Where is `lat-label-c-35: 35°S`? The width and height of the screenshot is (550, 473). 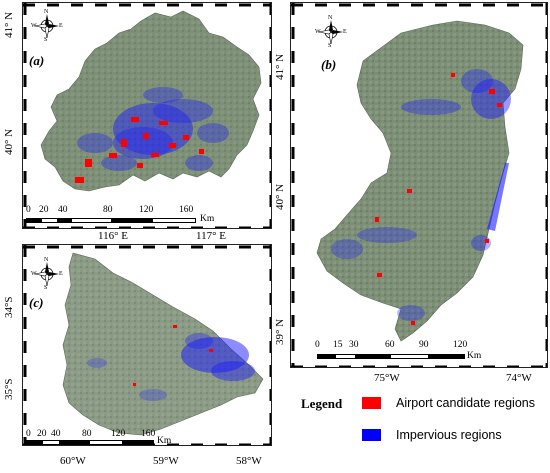 lat-label-c-35: 35°S is located at coordinates (9, 389).